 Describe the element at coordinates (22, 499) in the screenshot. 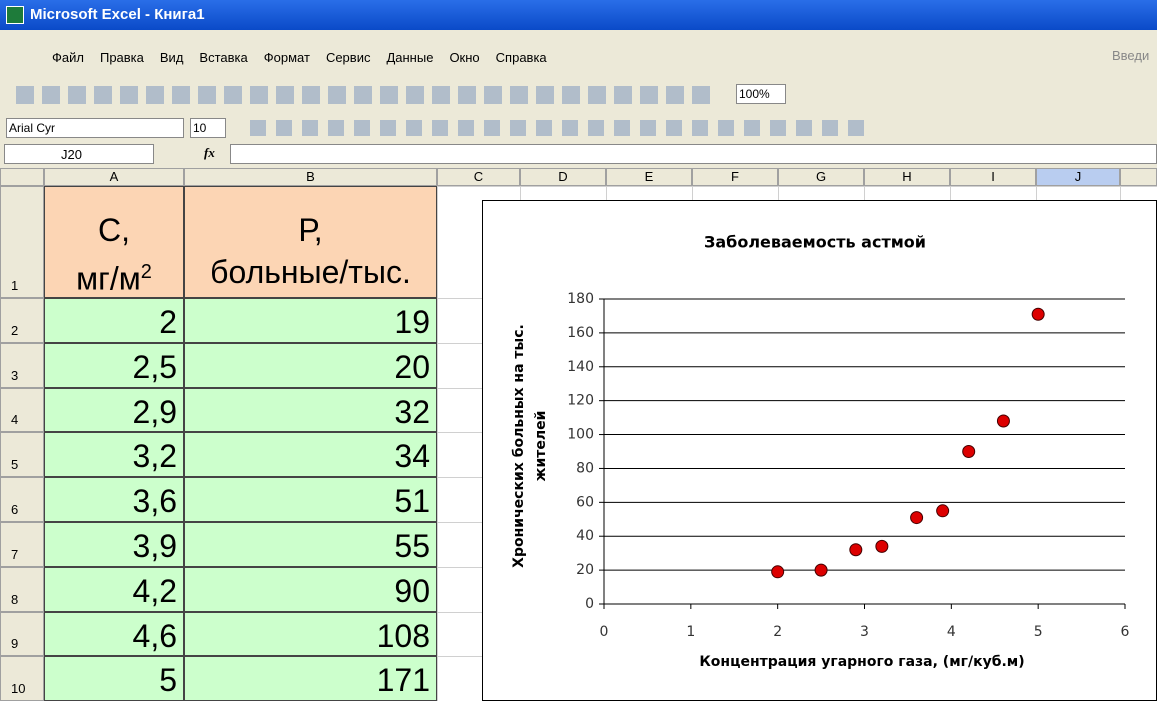

I see `row-header: 6` at that location.